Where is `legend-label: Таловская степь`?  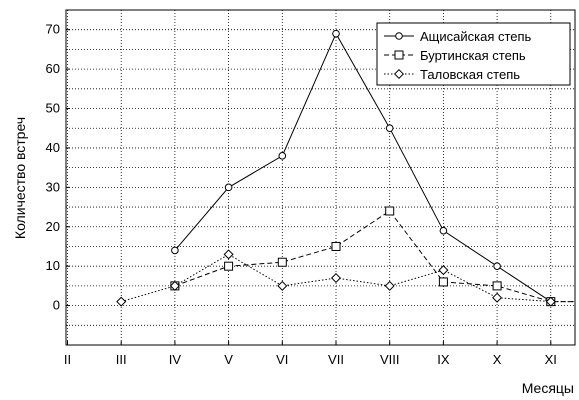 legend-label: Таловская степь is located at coordinates (470, 74).